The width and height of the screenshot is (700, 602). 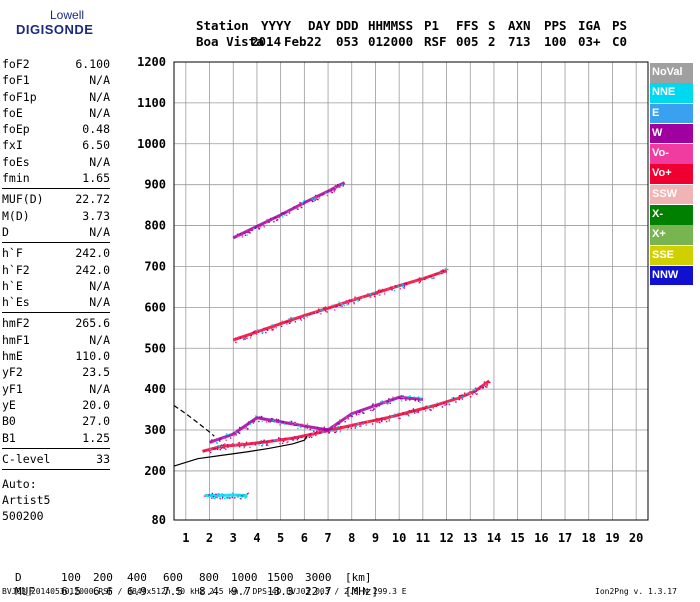 What do you see at coordinates (185, 538) in the screenshot?
I see `x-tick-label: 1` at bounding box center [185, 538].